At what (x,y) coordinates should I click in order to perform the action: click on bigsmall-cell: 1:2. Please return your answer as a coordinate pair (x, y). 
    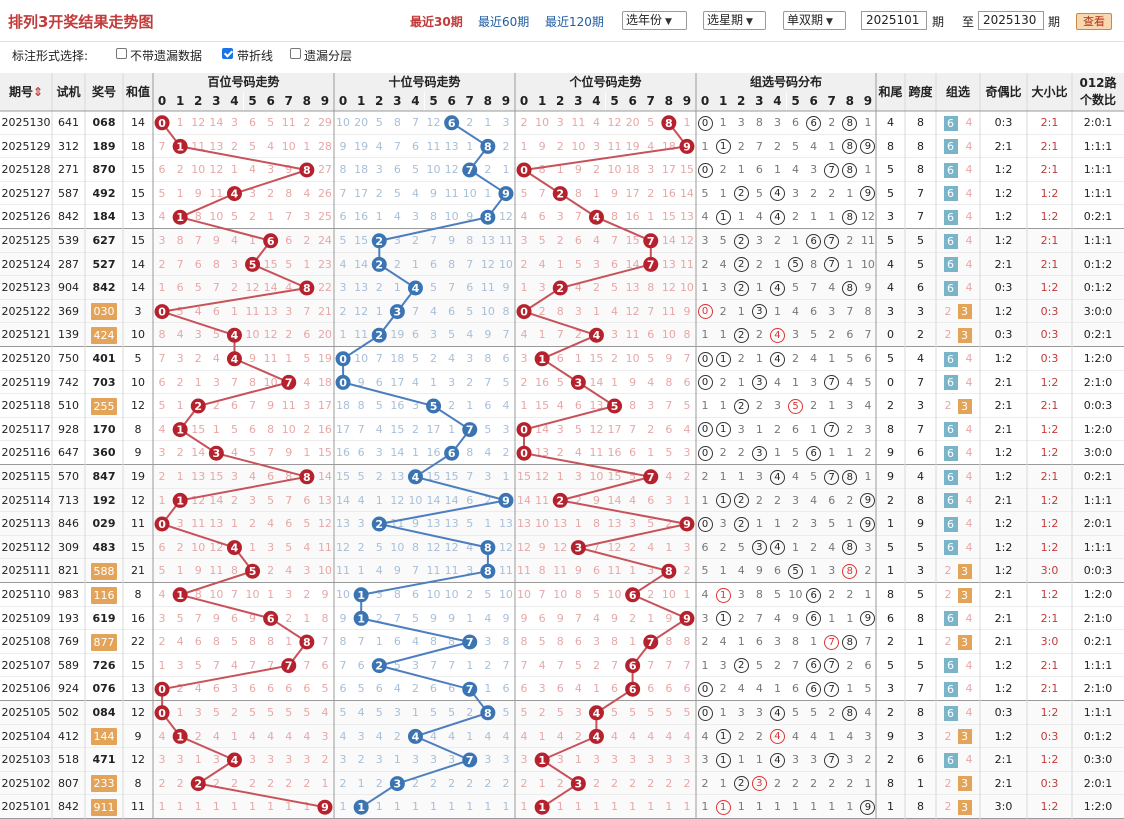
    Looking at the image, I should click on (1049, 193).